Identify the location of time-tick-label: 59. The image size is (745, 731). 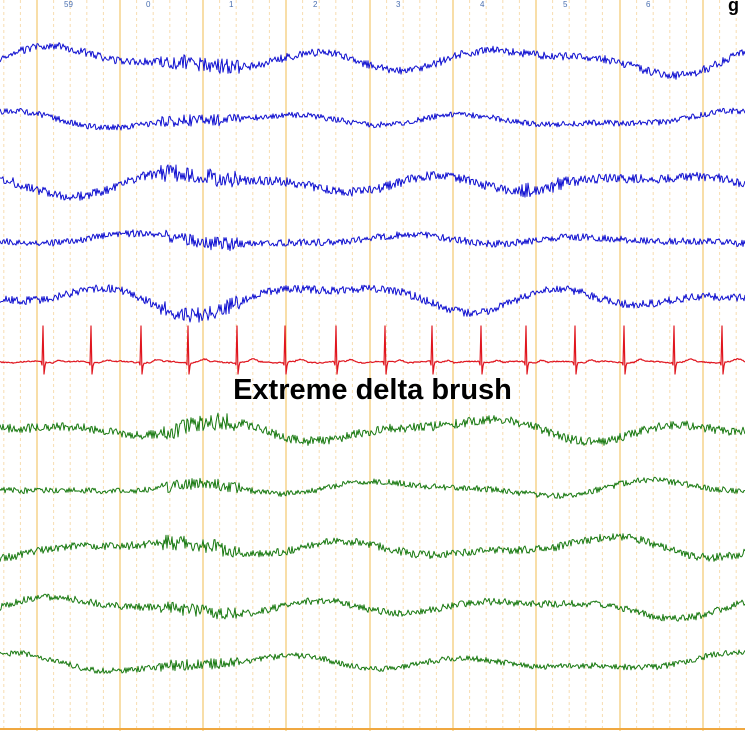
(68, 4).